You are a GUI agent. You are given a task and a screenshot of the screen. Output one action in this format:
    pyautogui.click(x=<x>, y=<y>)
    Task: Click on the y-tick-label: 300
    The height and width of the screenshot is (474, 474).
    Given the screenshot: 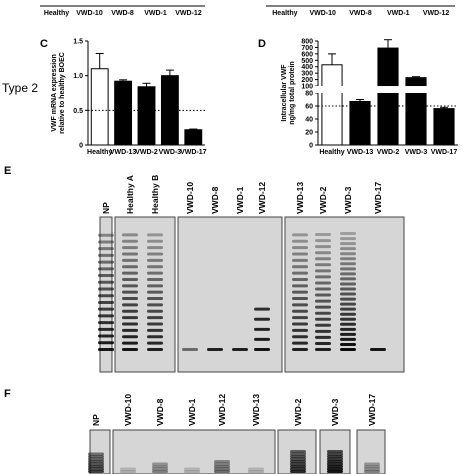 What is the action you would take?
    pyautogui.click(x=307, y=74)
    